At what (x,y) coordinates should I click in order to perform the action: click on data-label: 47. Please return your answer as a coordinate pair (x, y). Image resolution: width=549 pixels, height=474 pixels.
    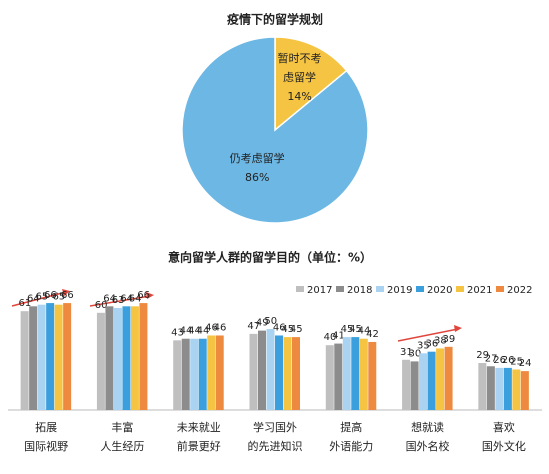
    Looking at the image, I should click on (253, 326).